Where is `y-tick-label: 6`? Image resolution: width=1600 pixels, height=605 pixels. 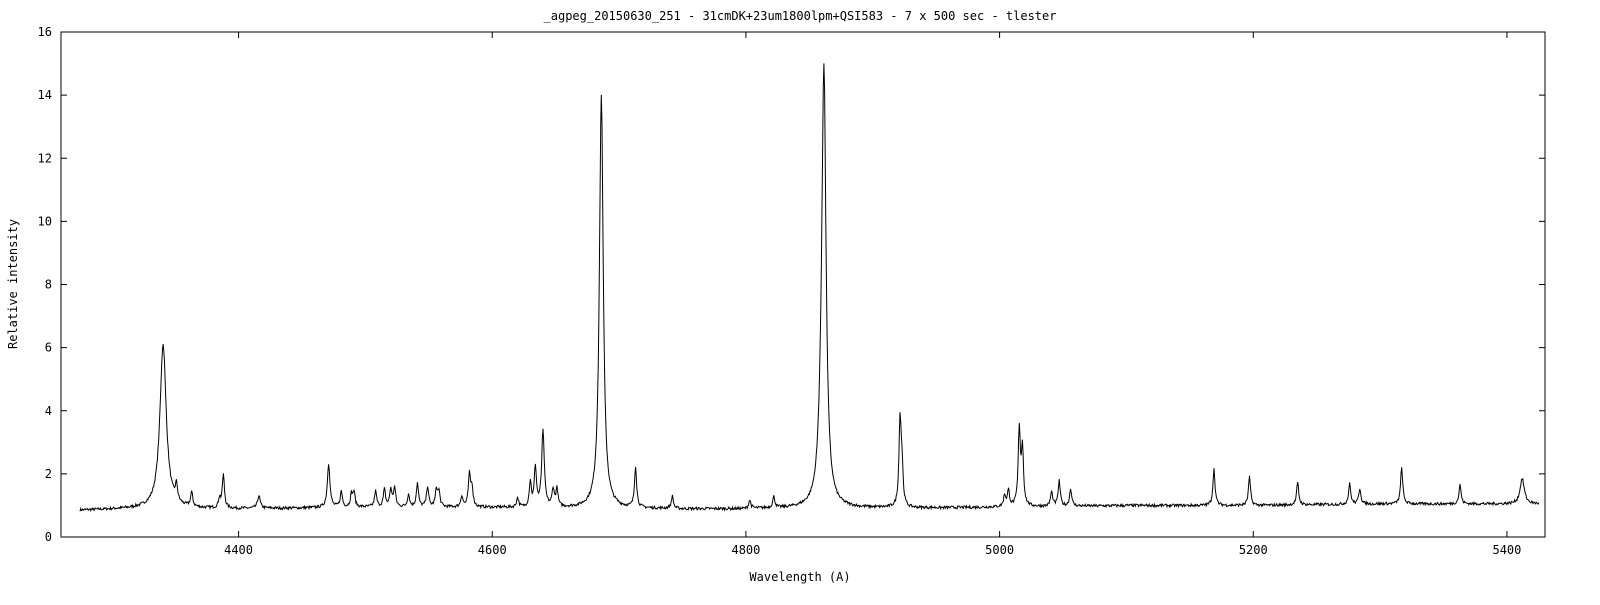
y-tick-label: 6 is located at coordinates (48, 348).